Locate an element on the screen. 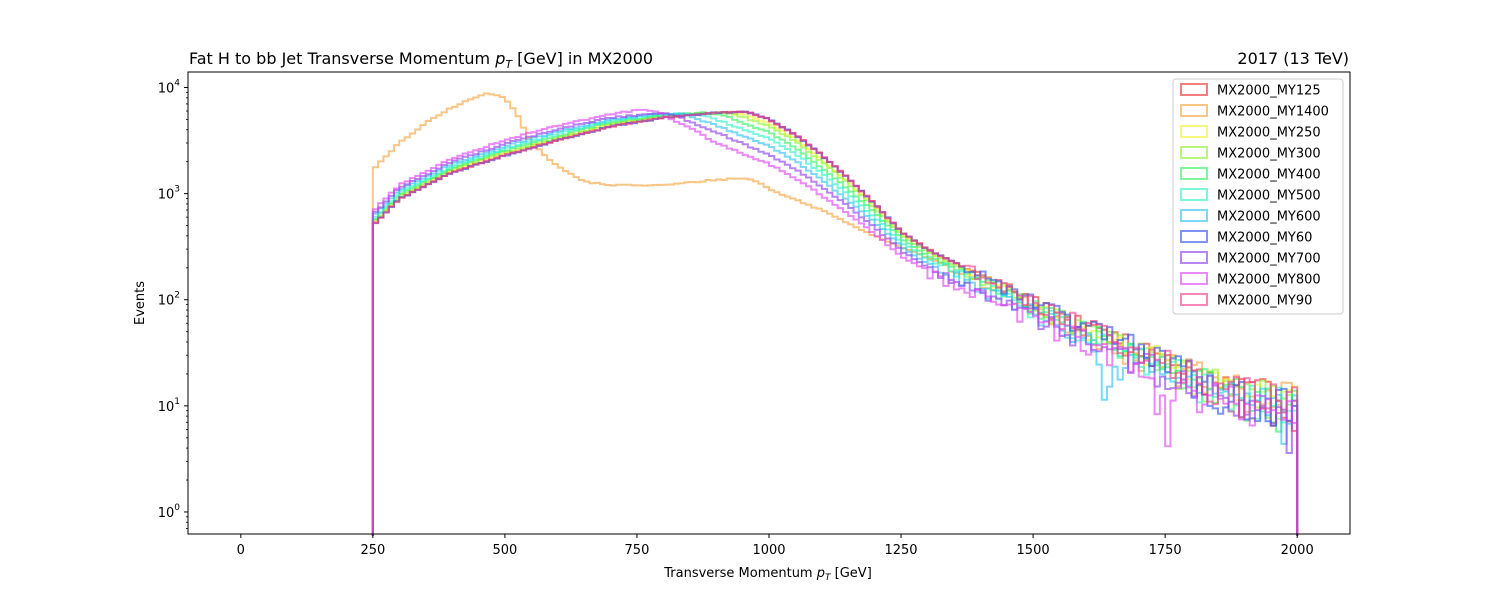 This screenshot has height=600, width=1500. legend-label: MX2000_MY250 is located at coordinates (1269, 133).